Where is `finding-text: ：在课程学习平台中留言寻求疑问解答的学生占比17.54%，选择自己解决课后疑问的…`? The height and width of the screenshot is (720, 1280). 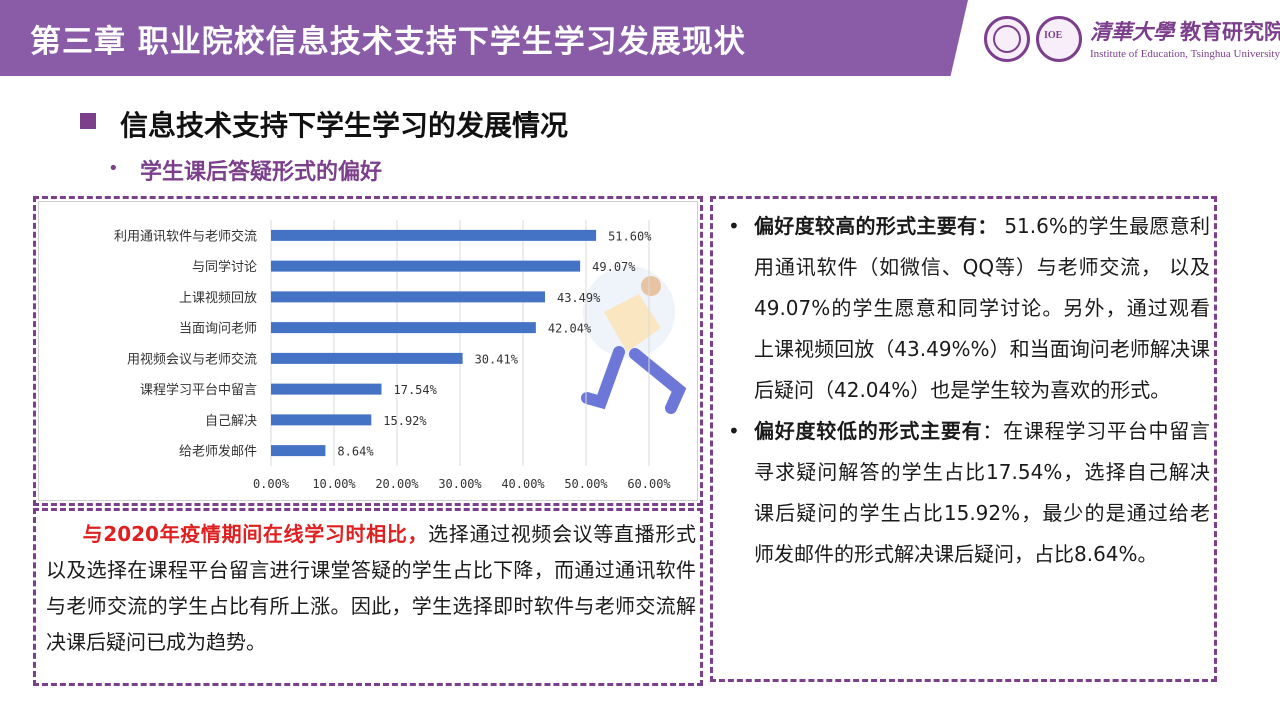 finding-text: ：在课程学习平台中留言寻求疑问解答的学生占比17.54%，选择自己解决课后疑问的… is located at coordinates (982, 492).